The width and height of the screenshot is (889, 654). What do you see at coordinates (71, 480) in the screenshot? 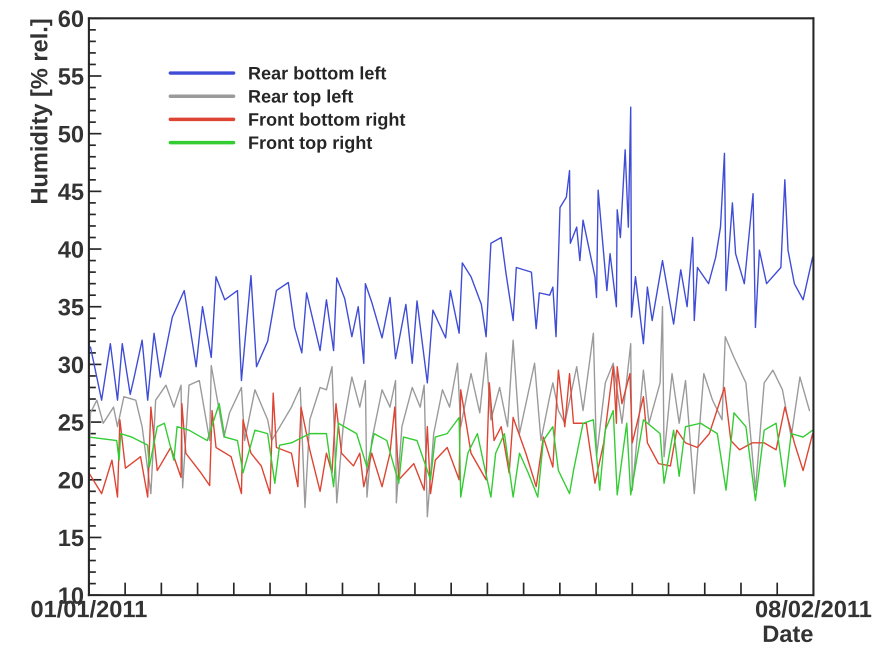
I see `y-tick-label: 20` at bounding box center [71, 480].